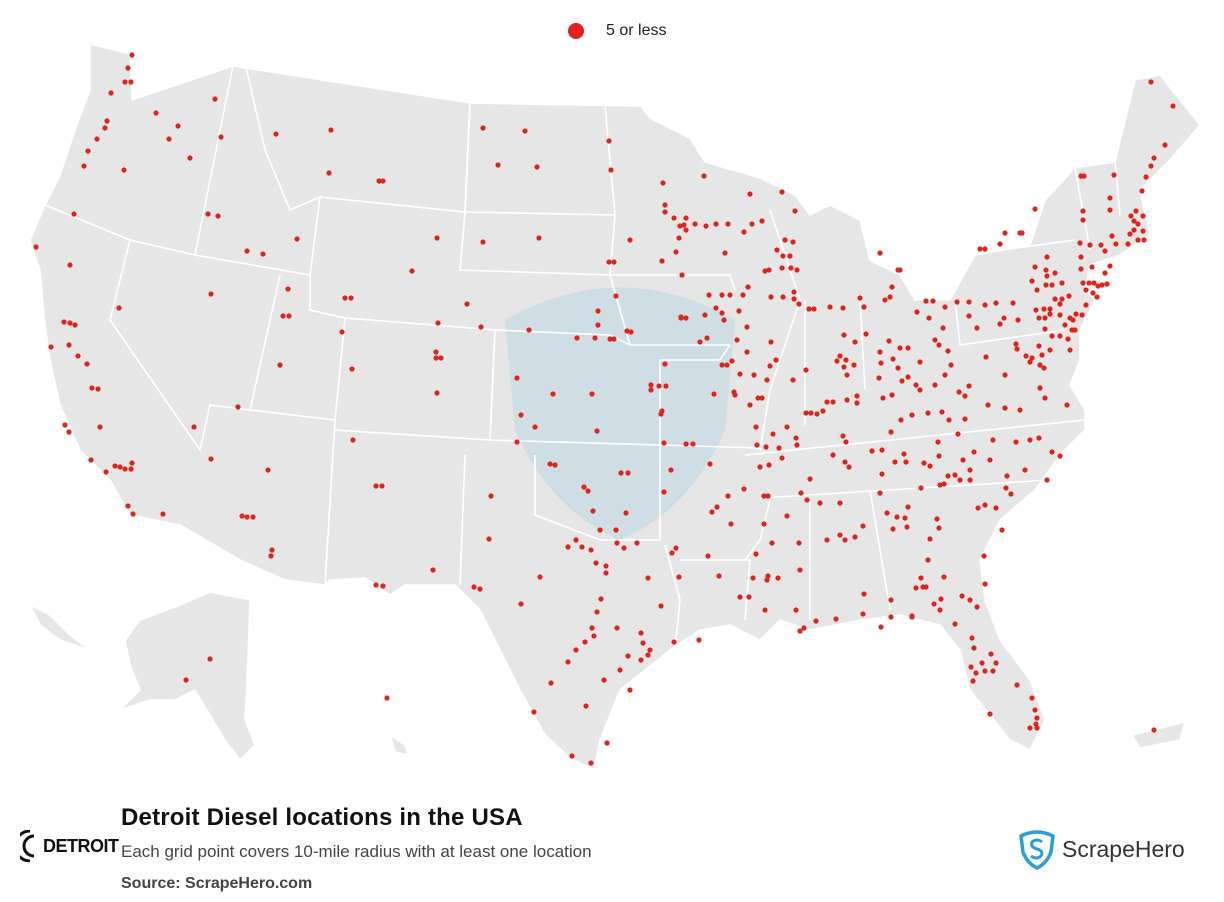  I want to click on hawaii, so click(399, 745).